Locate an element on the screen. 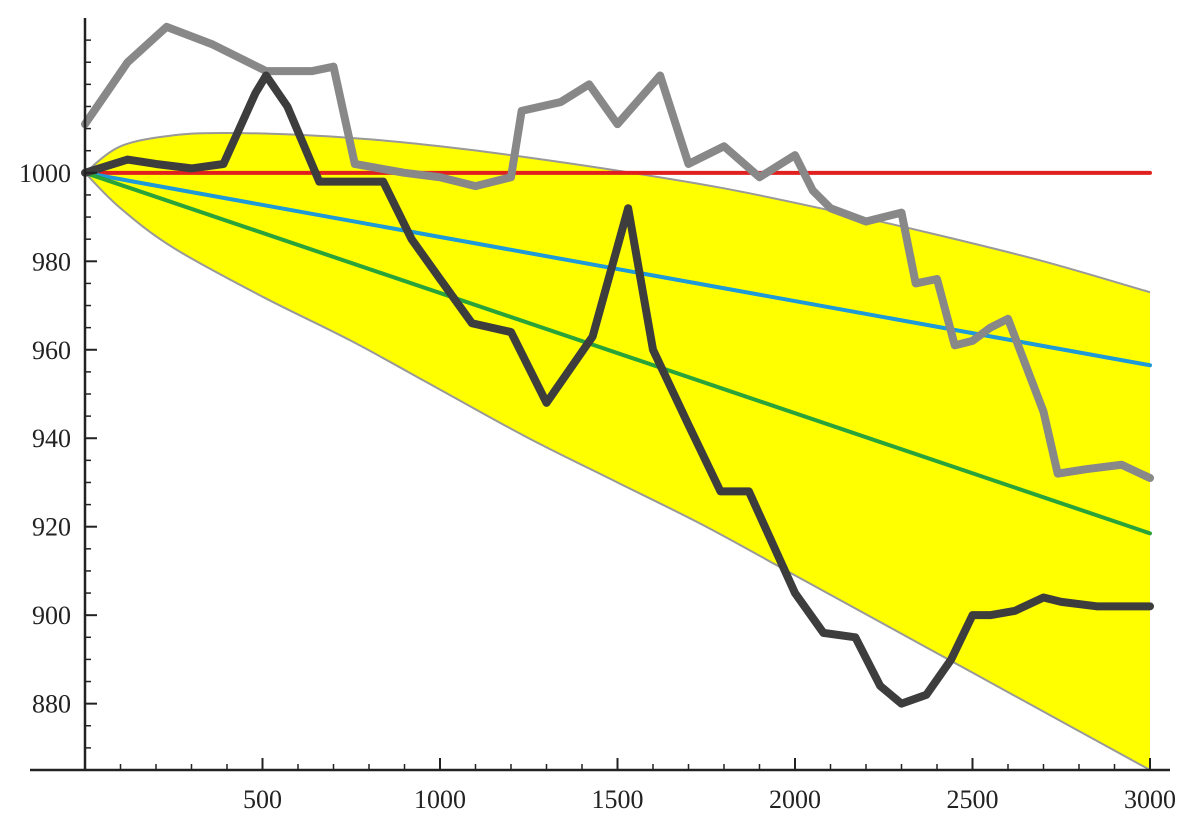 The height and width of the screenshot is (816, 1182). x-tick-label: 500 is located at coordinates (262, 799).